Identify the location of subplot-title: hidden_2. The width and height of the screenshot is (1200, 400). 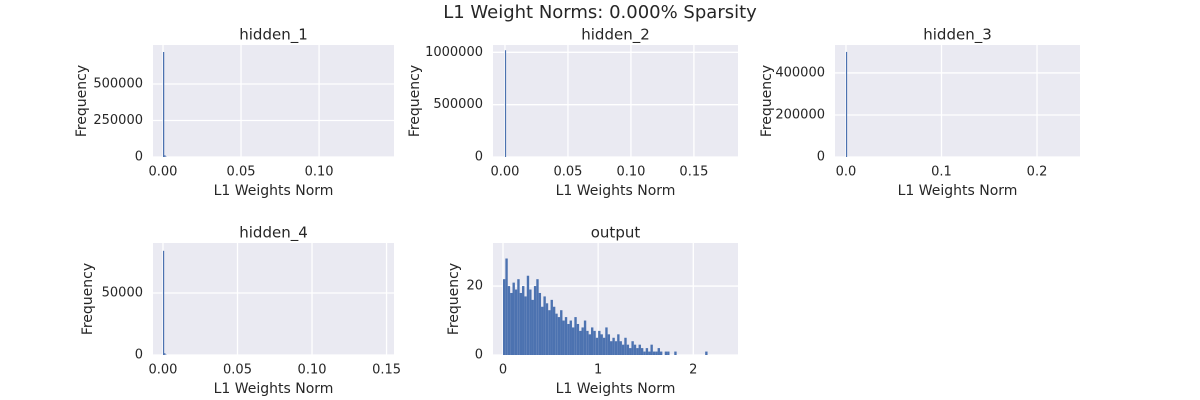
(615, 35).